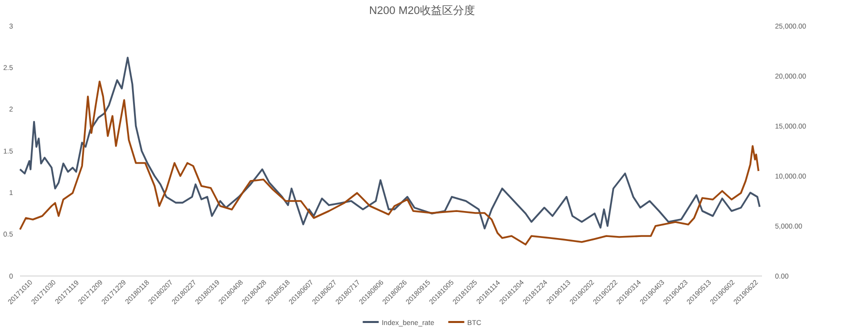 This screenshot has height=327, width=844. What do you see at coordinates (422, 10) in the screenshot?
I see `chart-title: N200 M20收益区分度` at bounding box center [422, 10].